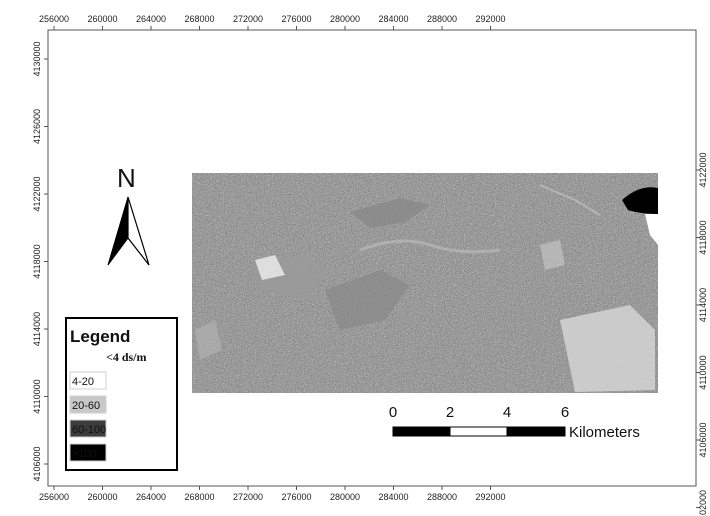  Describe the element at coordinates (248, 19) in the screenshot. I see `top-tick-label: 272000` at that location.